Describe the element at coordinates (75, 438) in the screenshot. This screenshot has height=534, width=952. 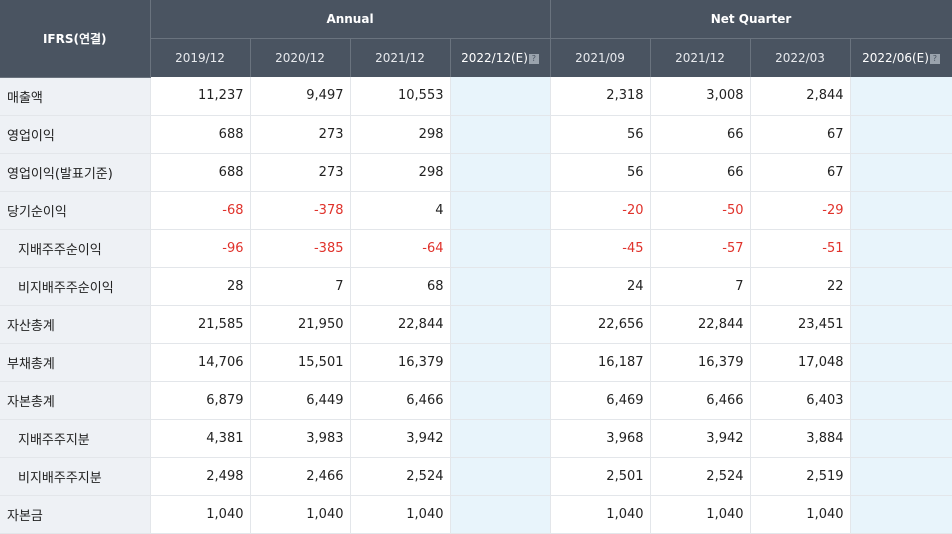
I see `row-label: 지배주주지분` at that location.